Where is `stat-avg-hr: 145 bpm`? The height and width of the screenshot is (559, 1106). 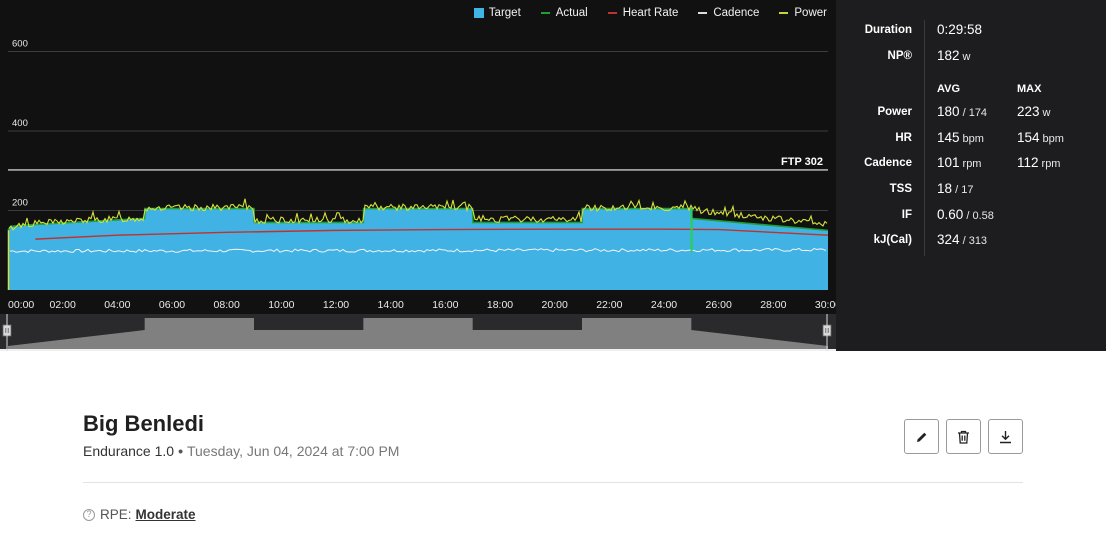 stat-avg-hr: 145 bpm is located at coordinates (960, 137).